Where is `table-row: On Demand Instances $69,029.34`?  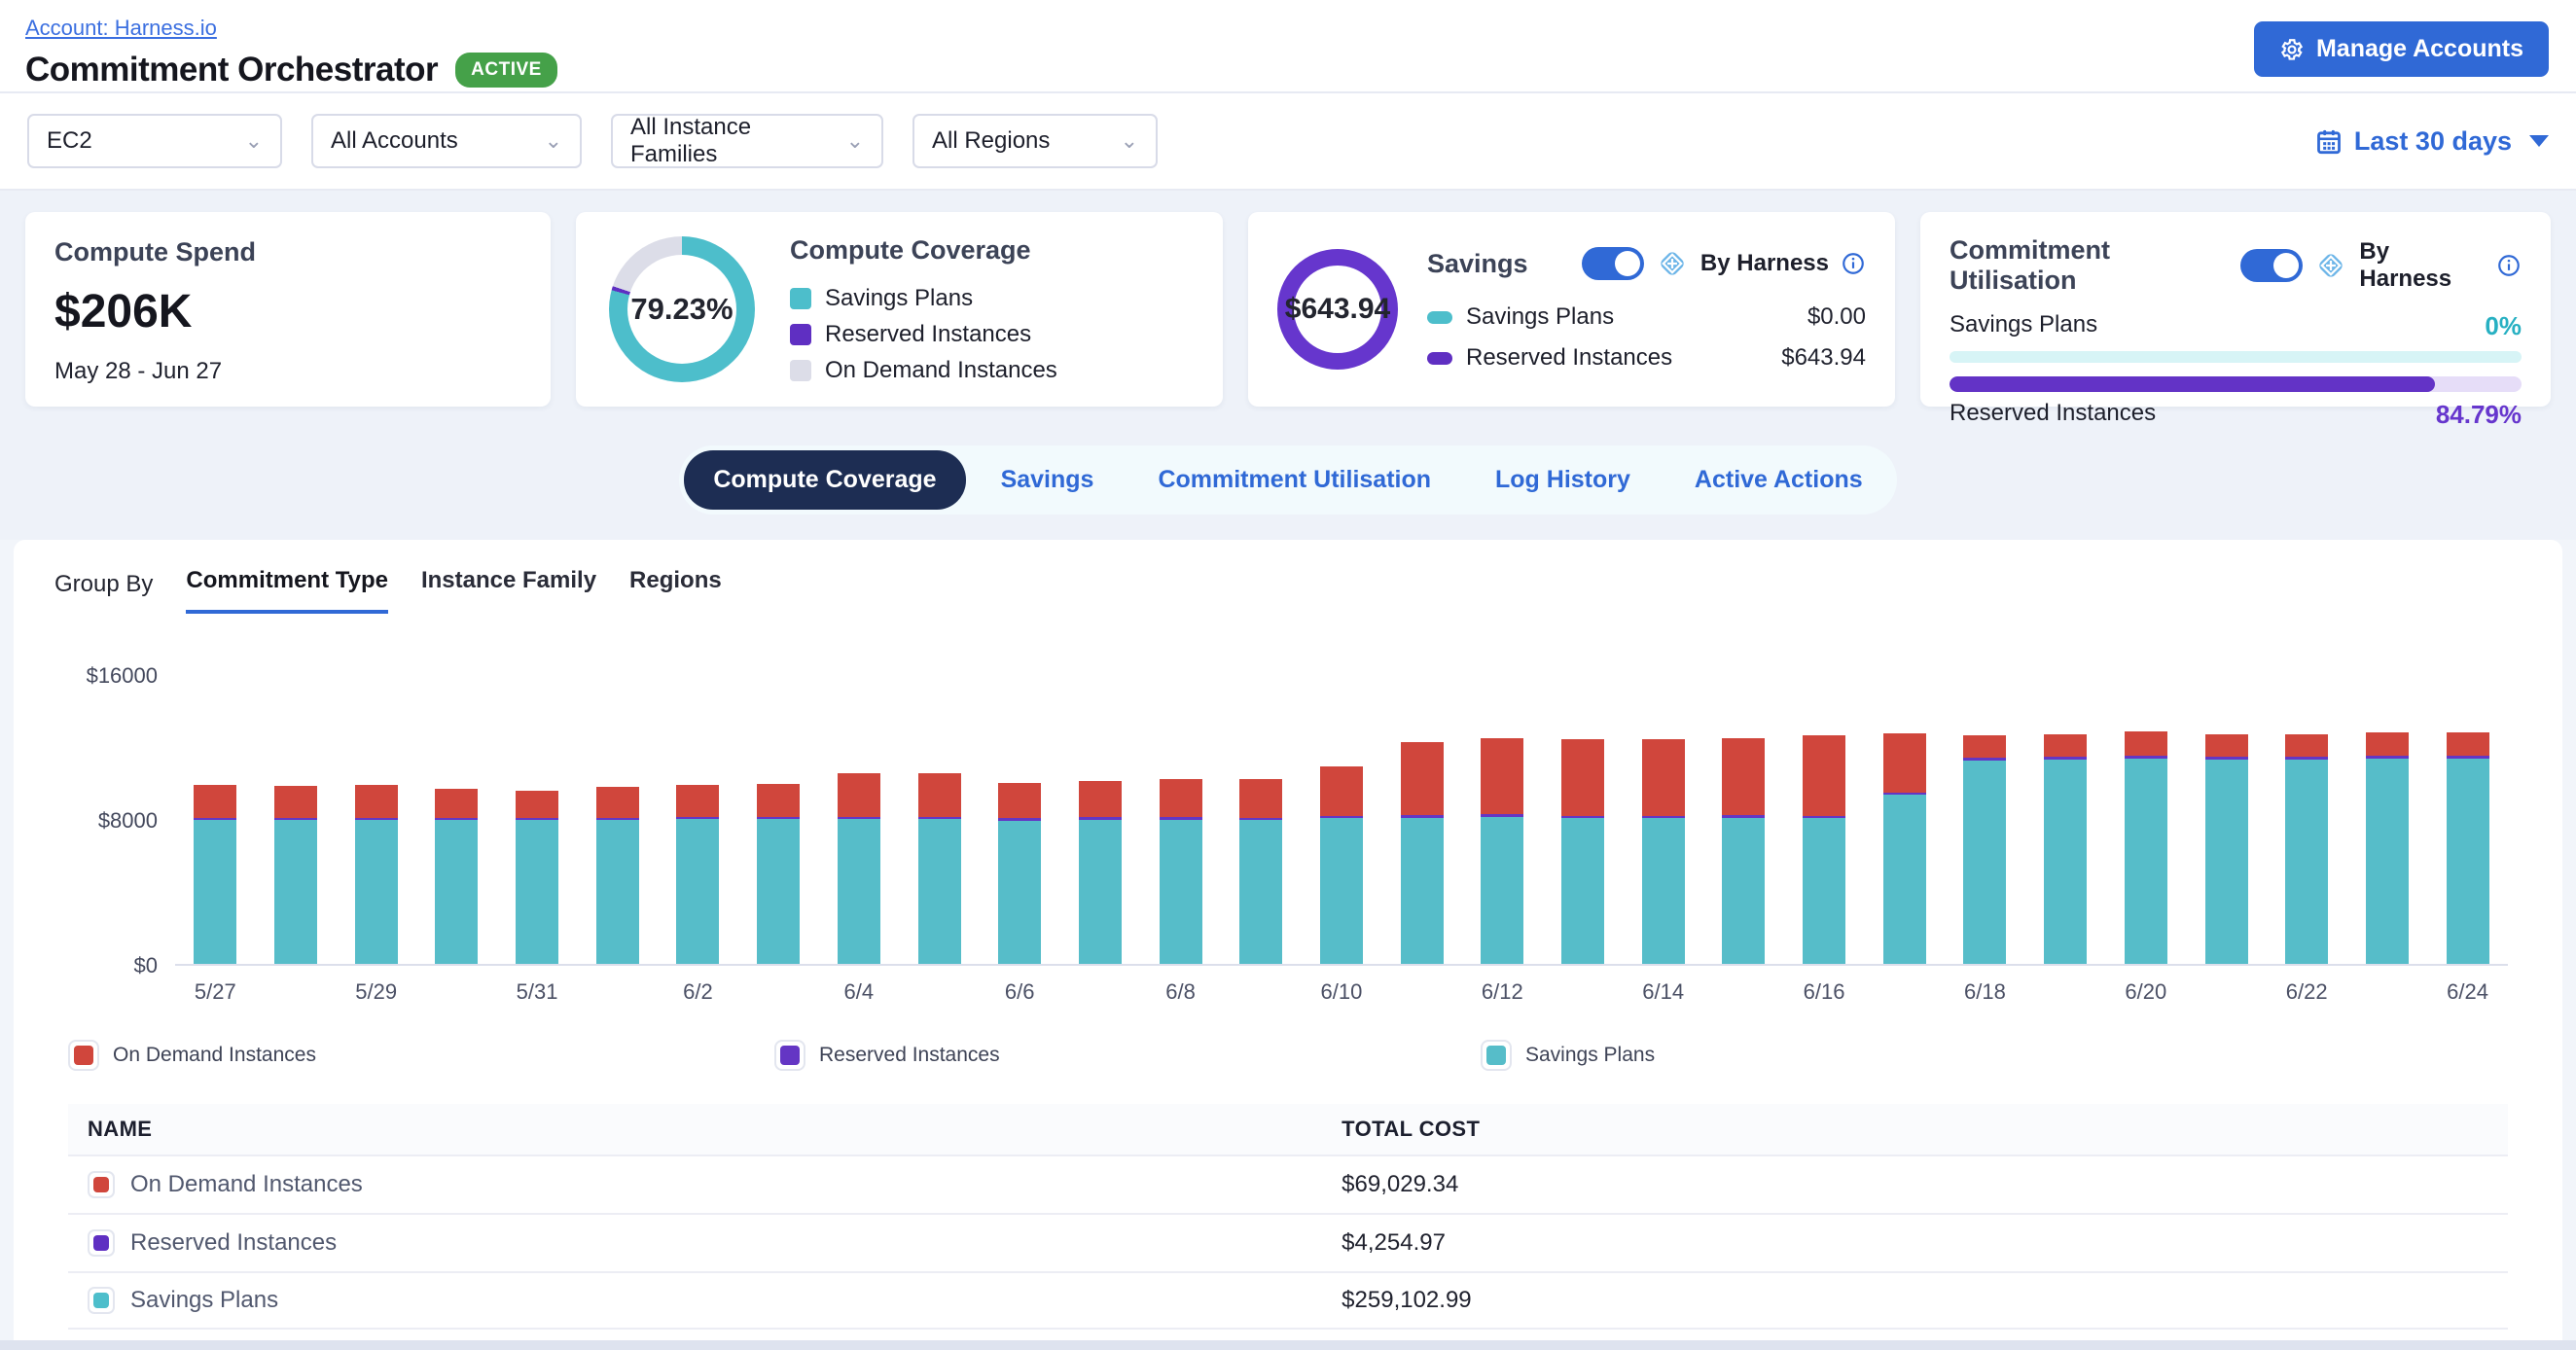
table-row: On Demand Instances $69,029.34 is located at coordinates (1288, 1184).